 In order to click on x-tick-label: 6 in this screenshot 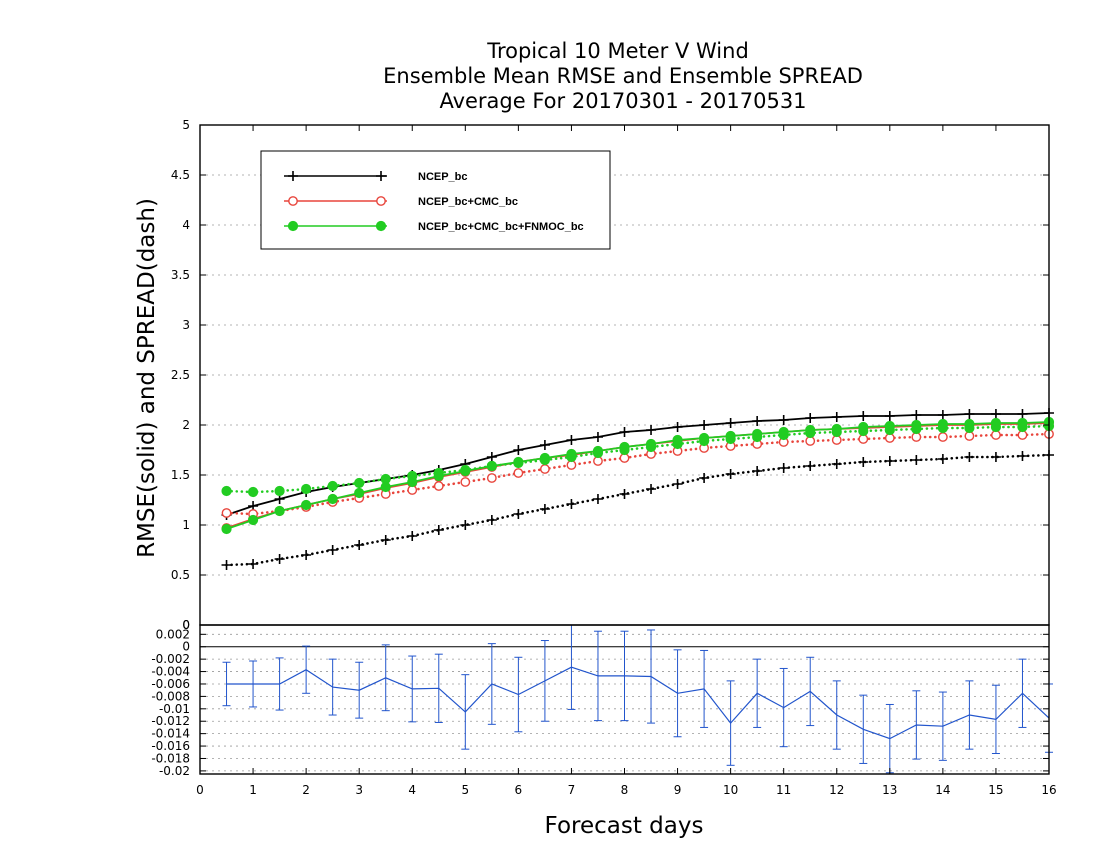, I will do `click(519, 790)`.